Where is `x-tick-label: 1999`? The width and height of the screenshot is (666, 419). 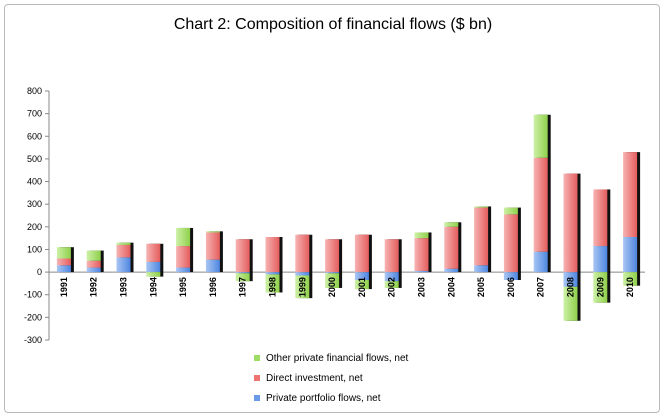 x-tick-label: 1999 is located at coordinates (302, 287).